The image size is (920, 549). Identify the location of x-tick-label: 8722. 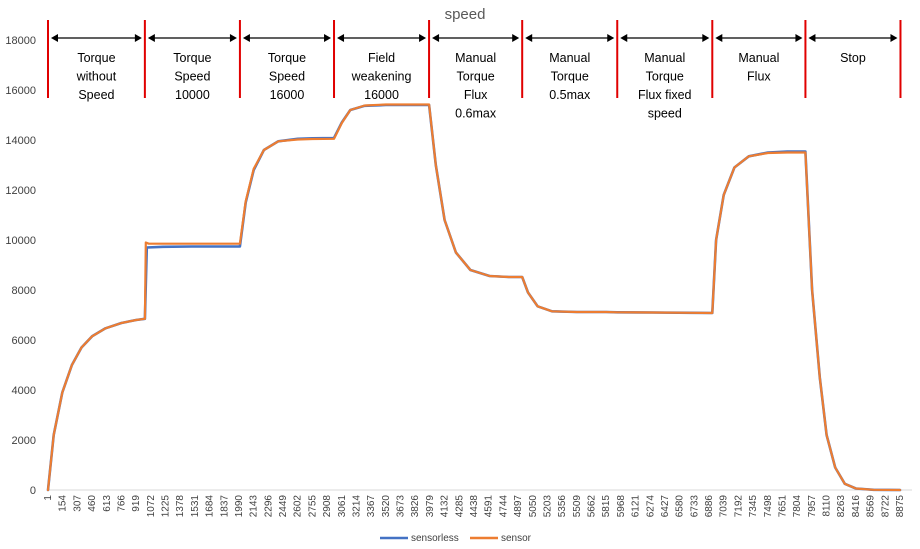
(885, 506).